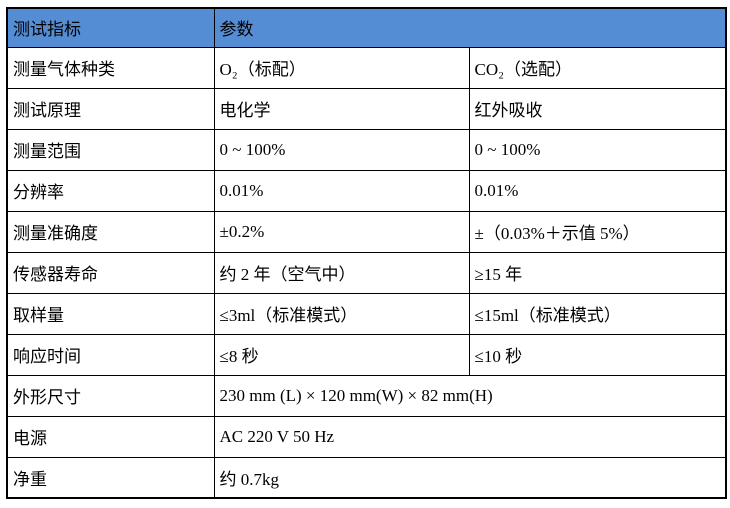 The width and height of the screenshot is (730, 508). I want to click on table-row: 测量范围 0 ~ 100% 0 ~ 100%, so click(366, 149).